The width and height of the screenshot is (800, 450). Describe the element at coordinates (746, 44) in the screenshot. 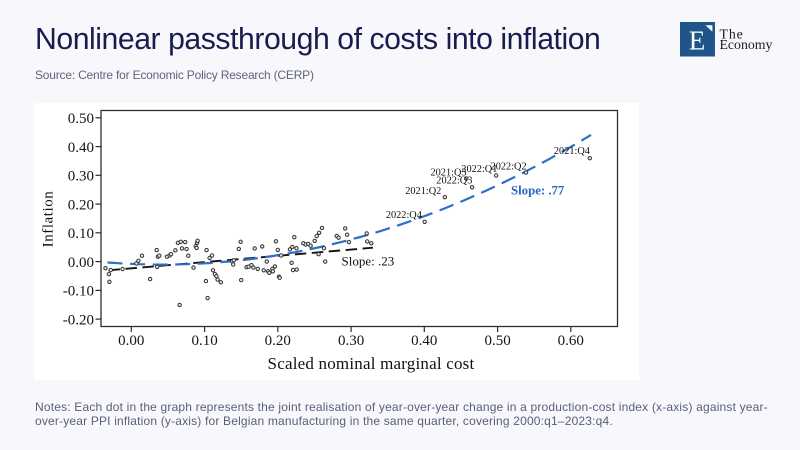

I see `svg-text: Economy` at that location.